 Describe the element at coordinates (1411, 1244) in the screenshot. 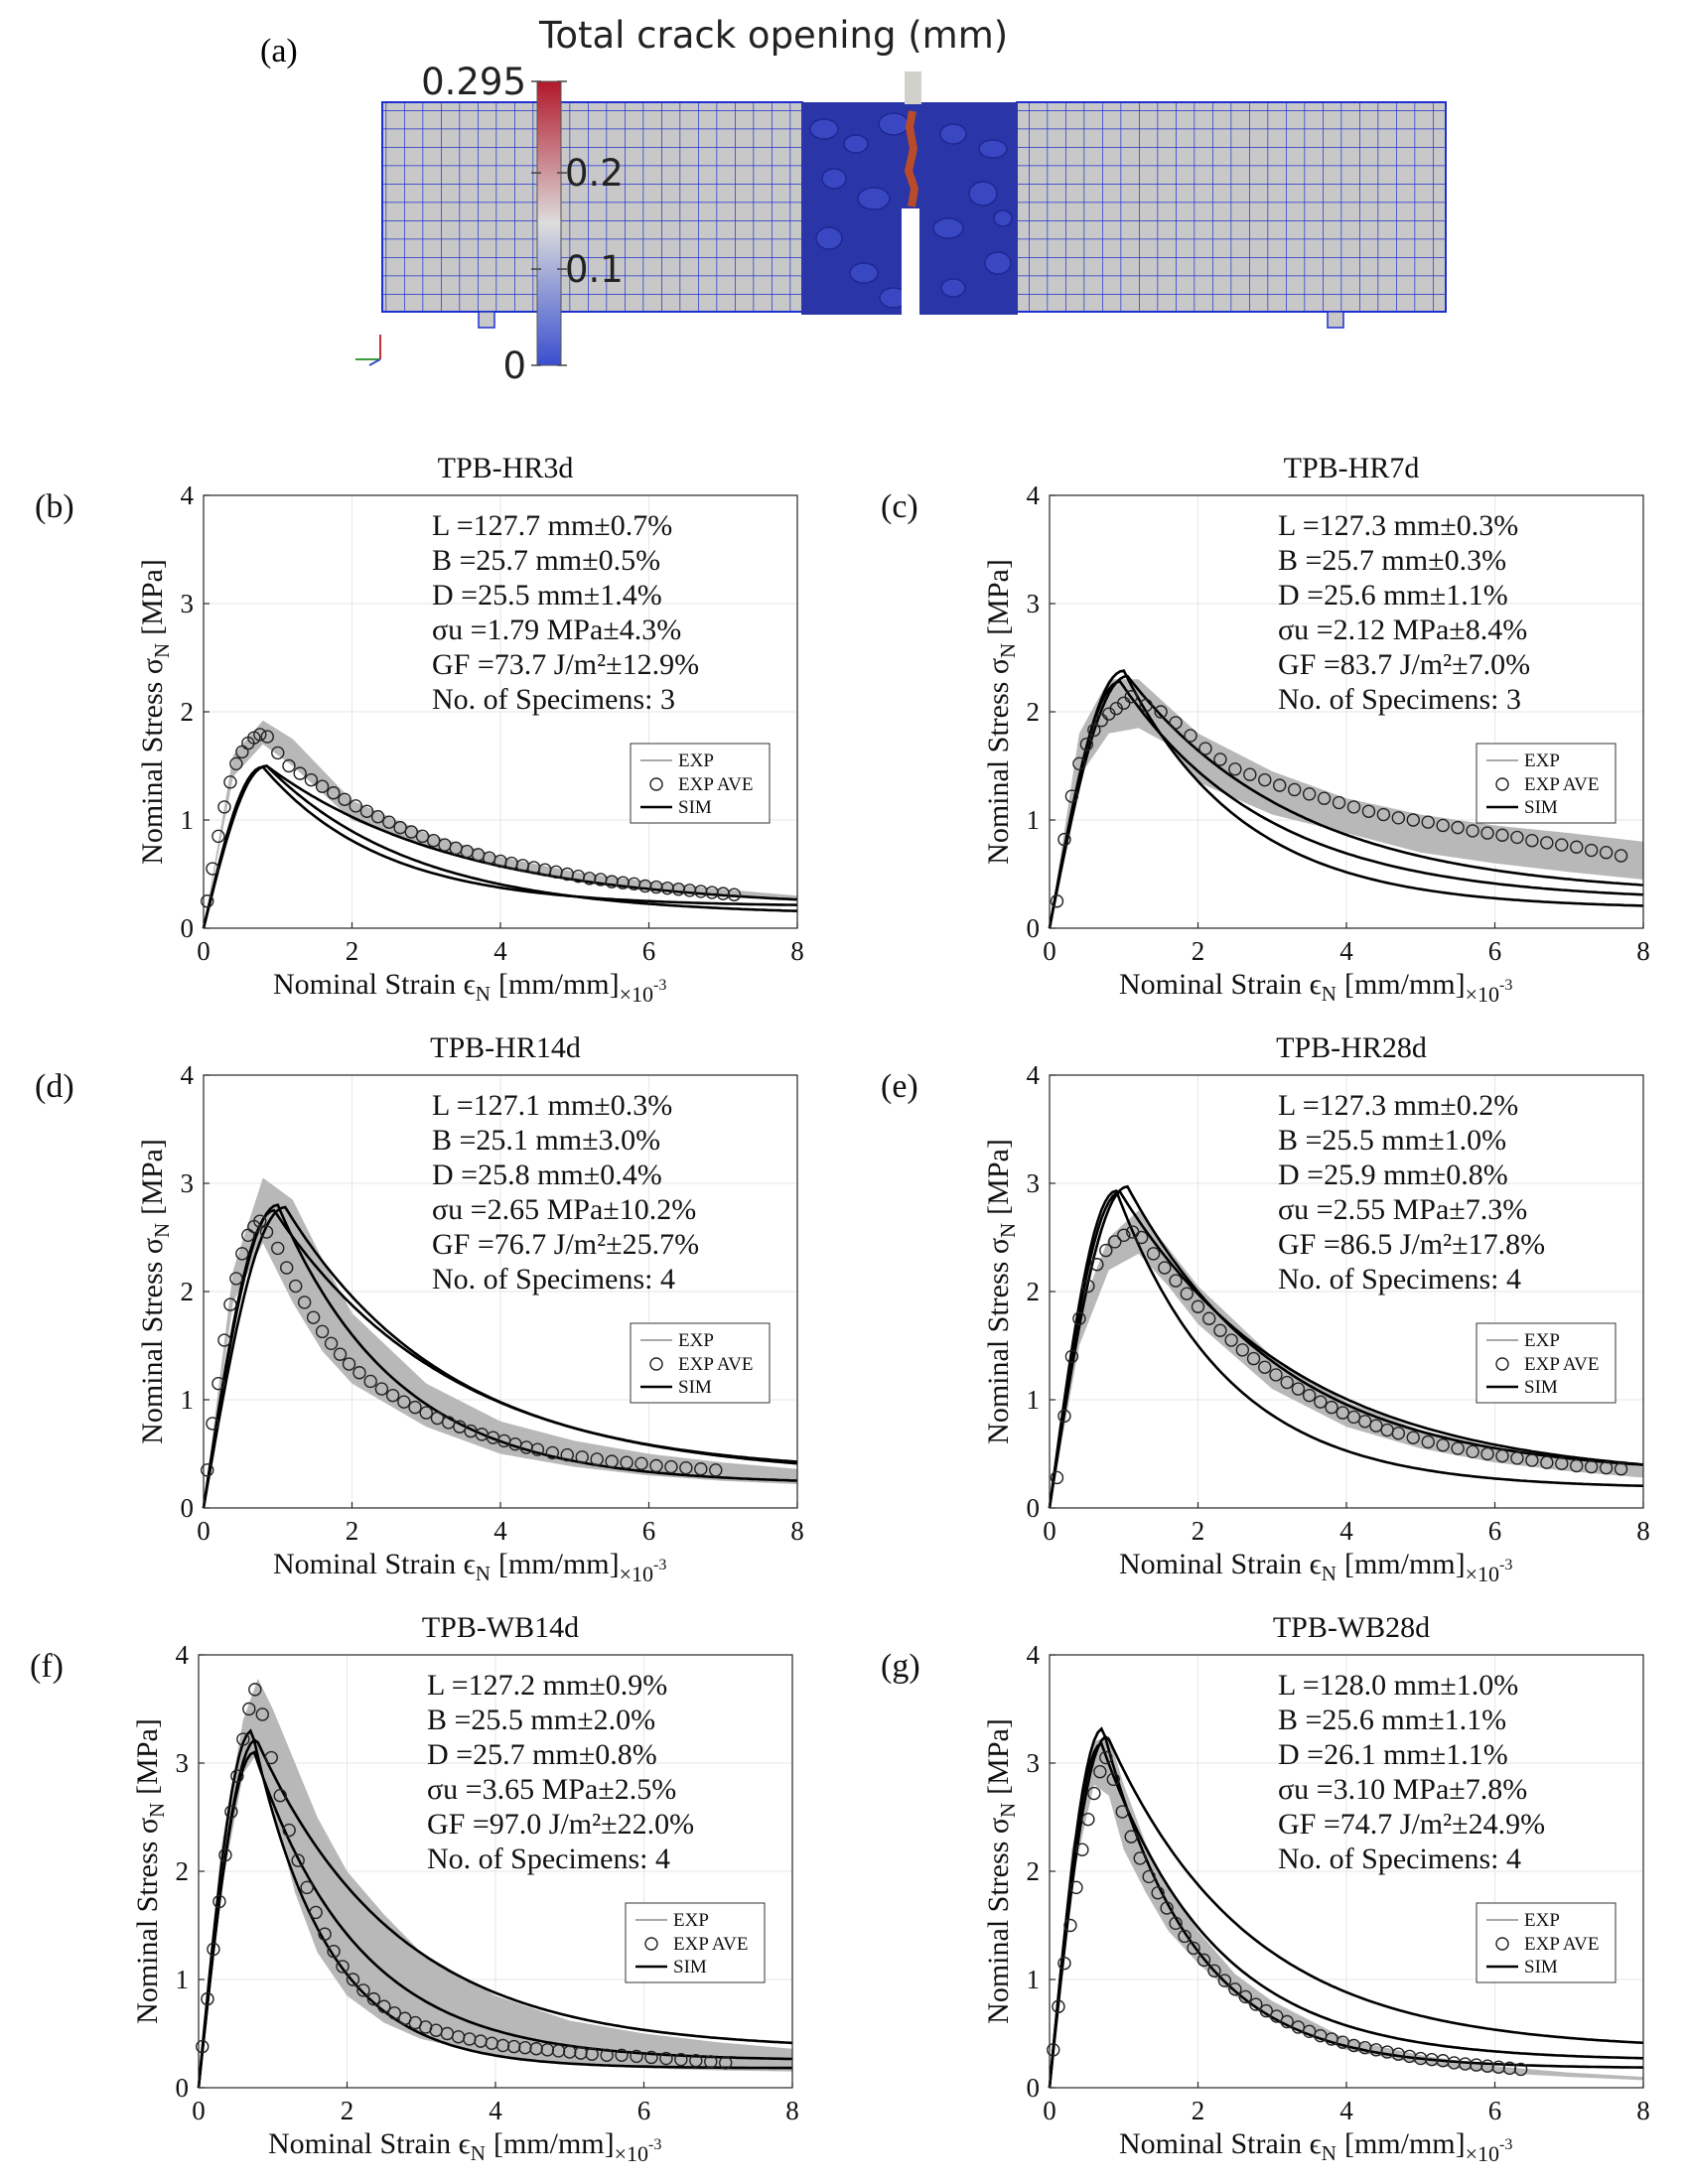

I see `annotation-GF: GF =86.5 J/m²±17.8%` at that location.